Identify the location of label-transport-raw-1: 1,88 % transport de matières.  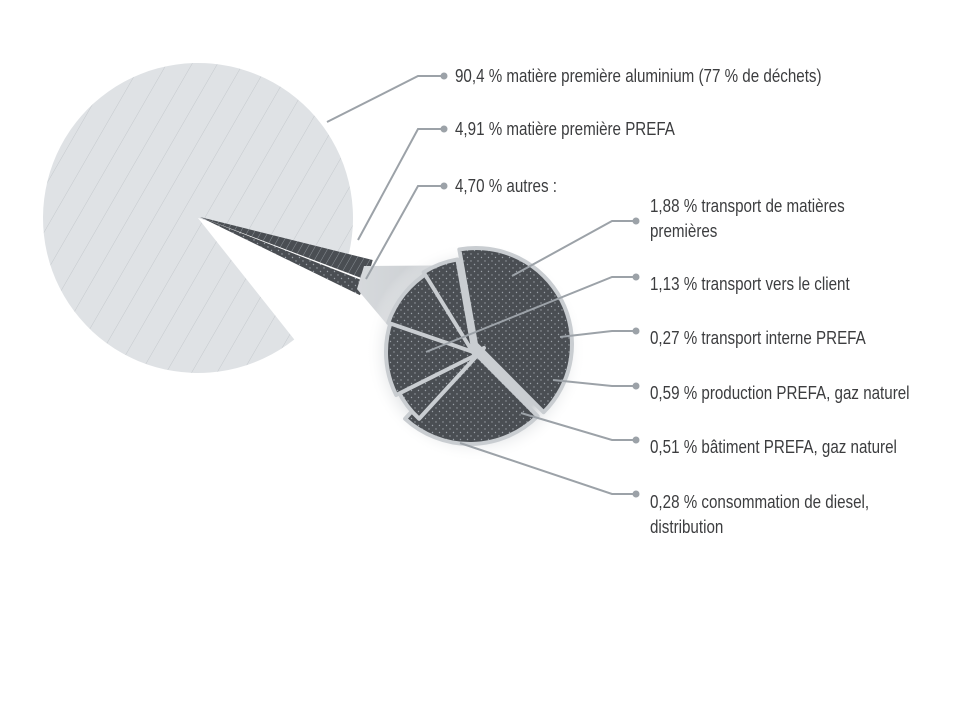
(747, 206).